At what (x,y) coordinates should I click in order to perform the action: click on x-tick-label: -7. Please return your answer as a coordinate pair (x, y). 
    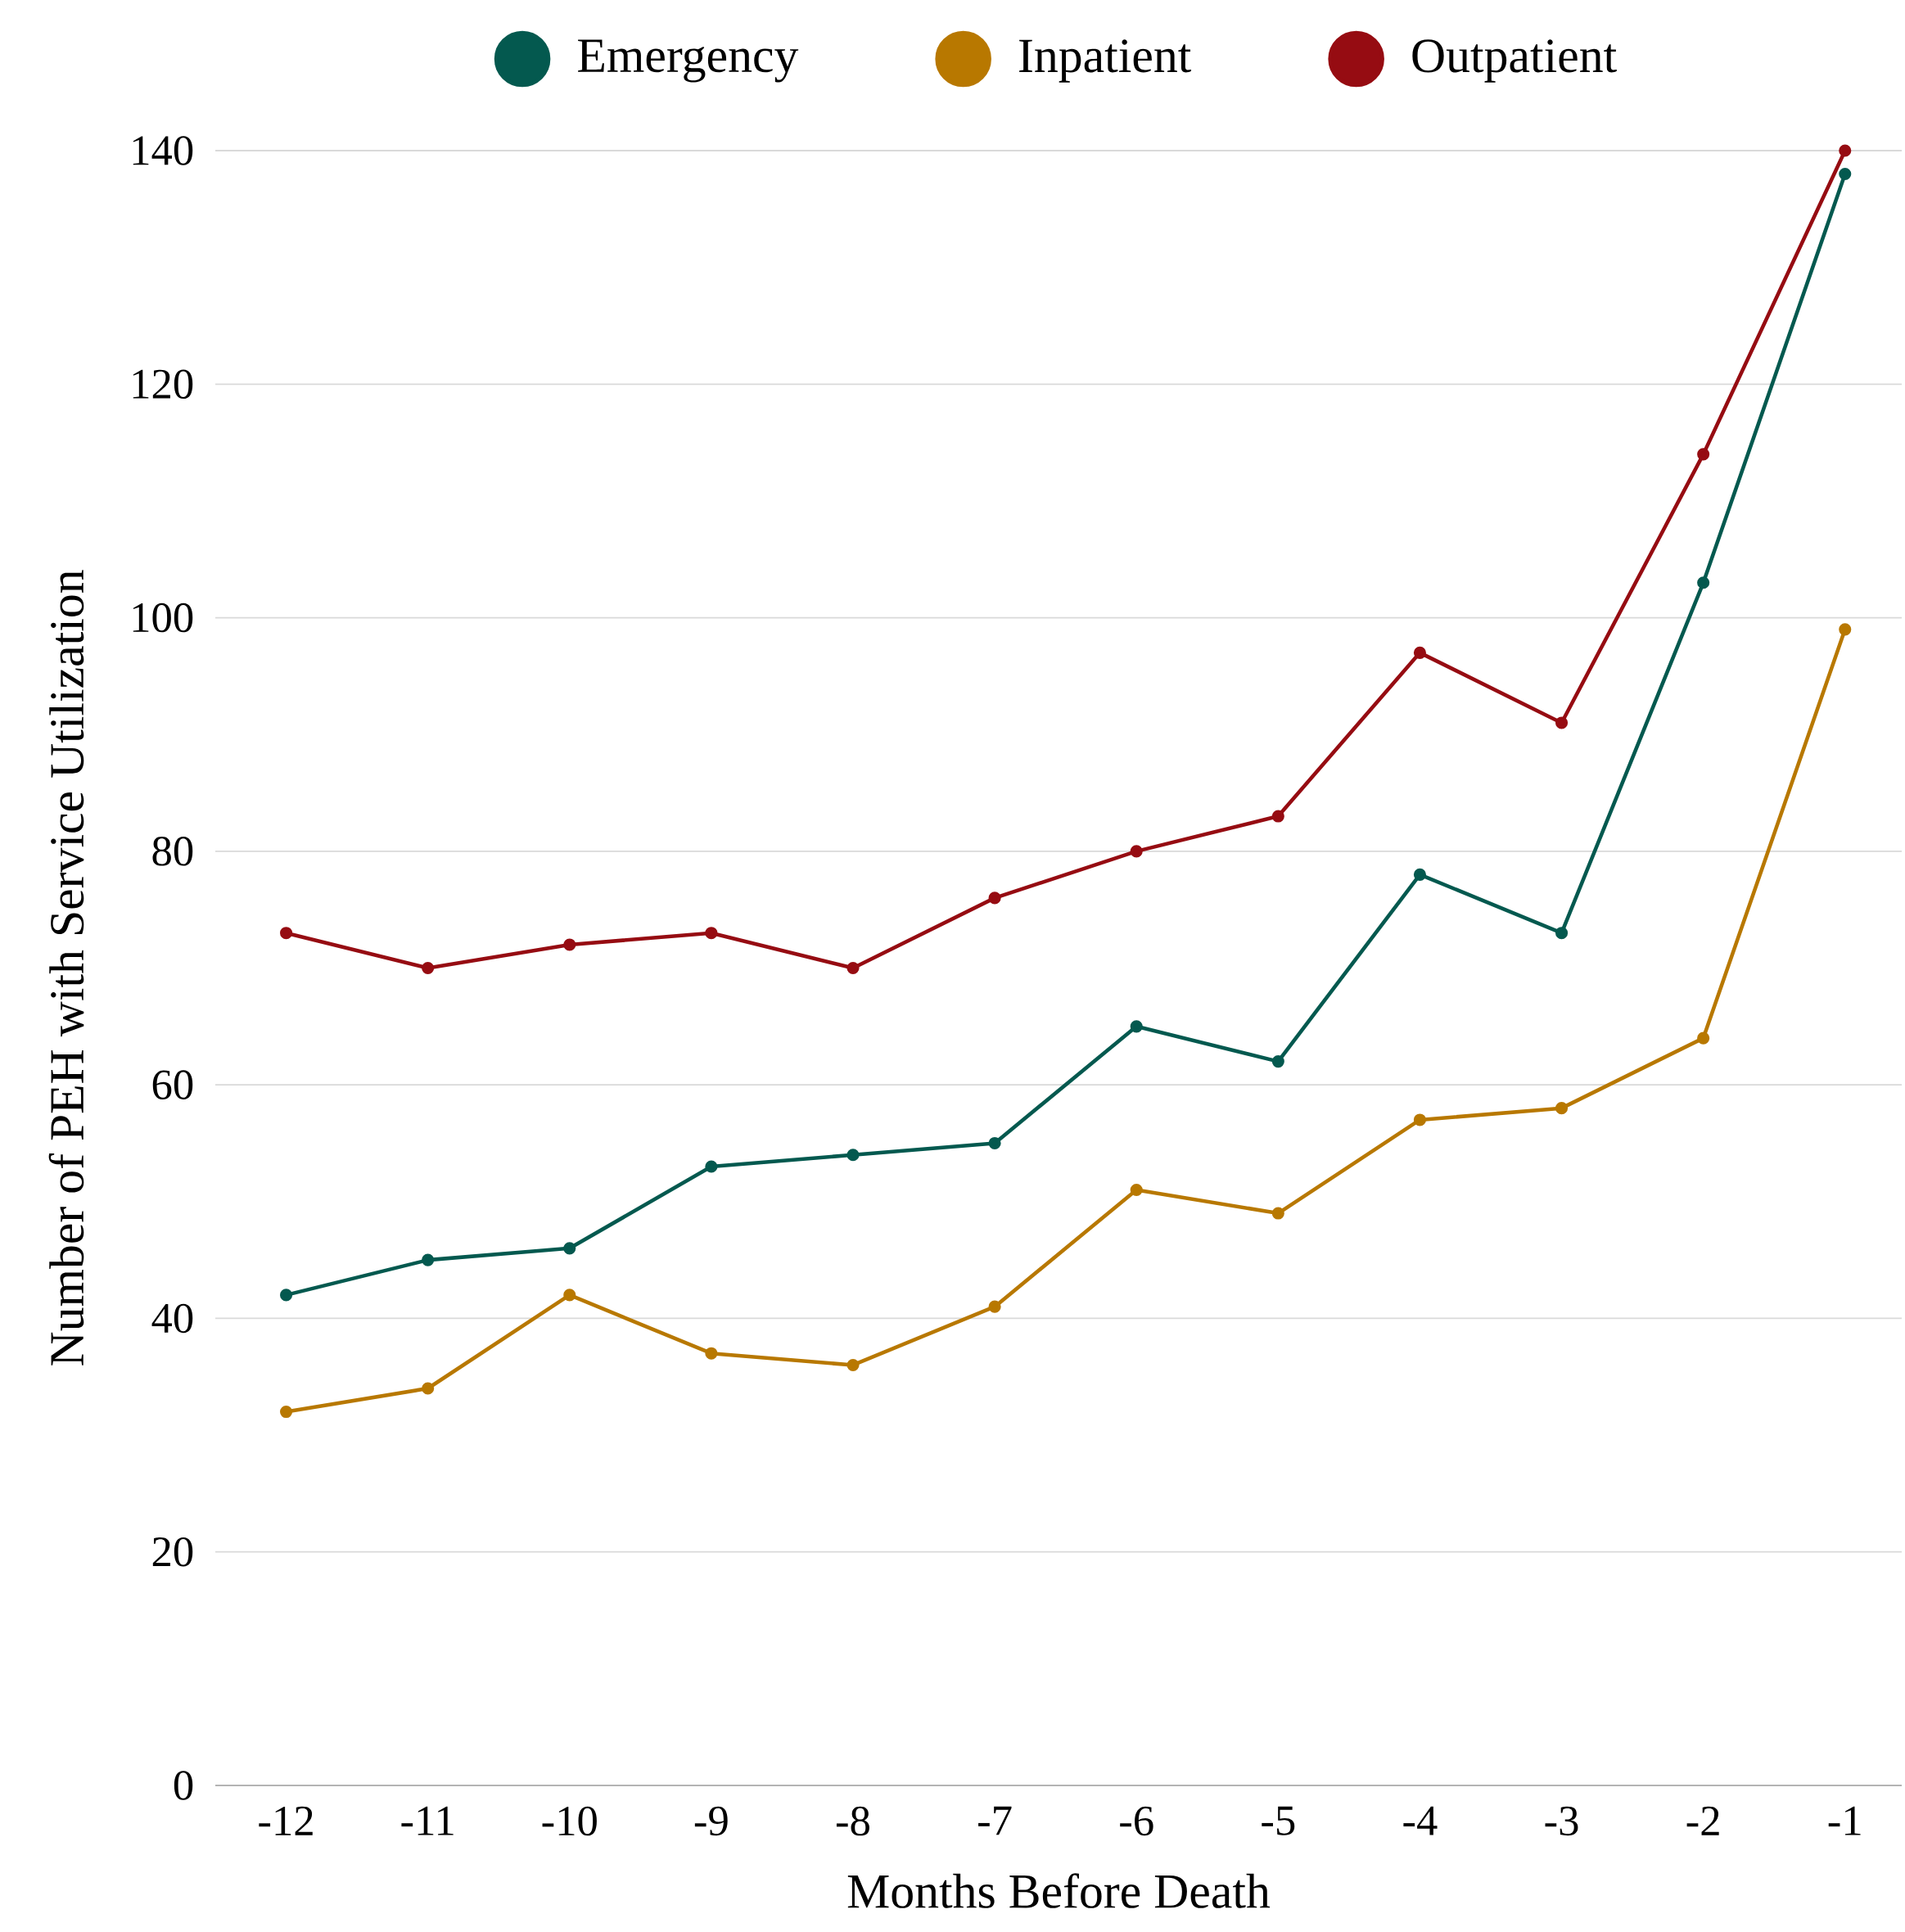
    Looking at the image, I should click on (995, 1820).